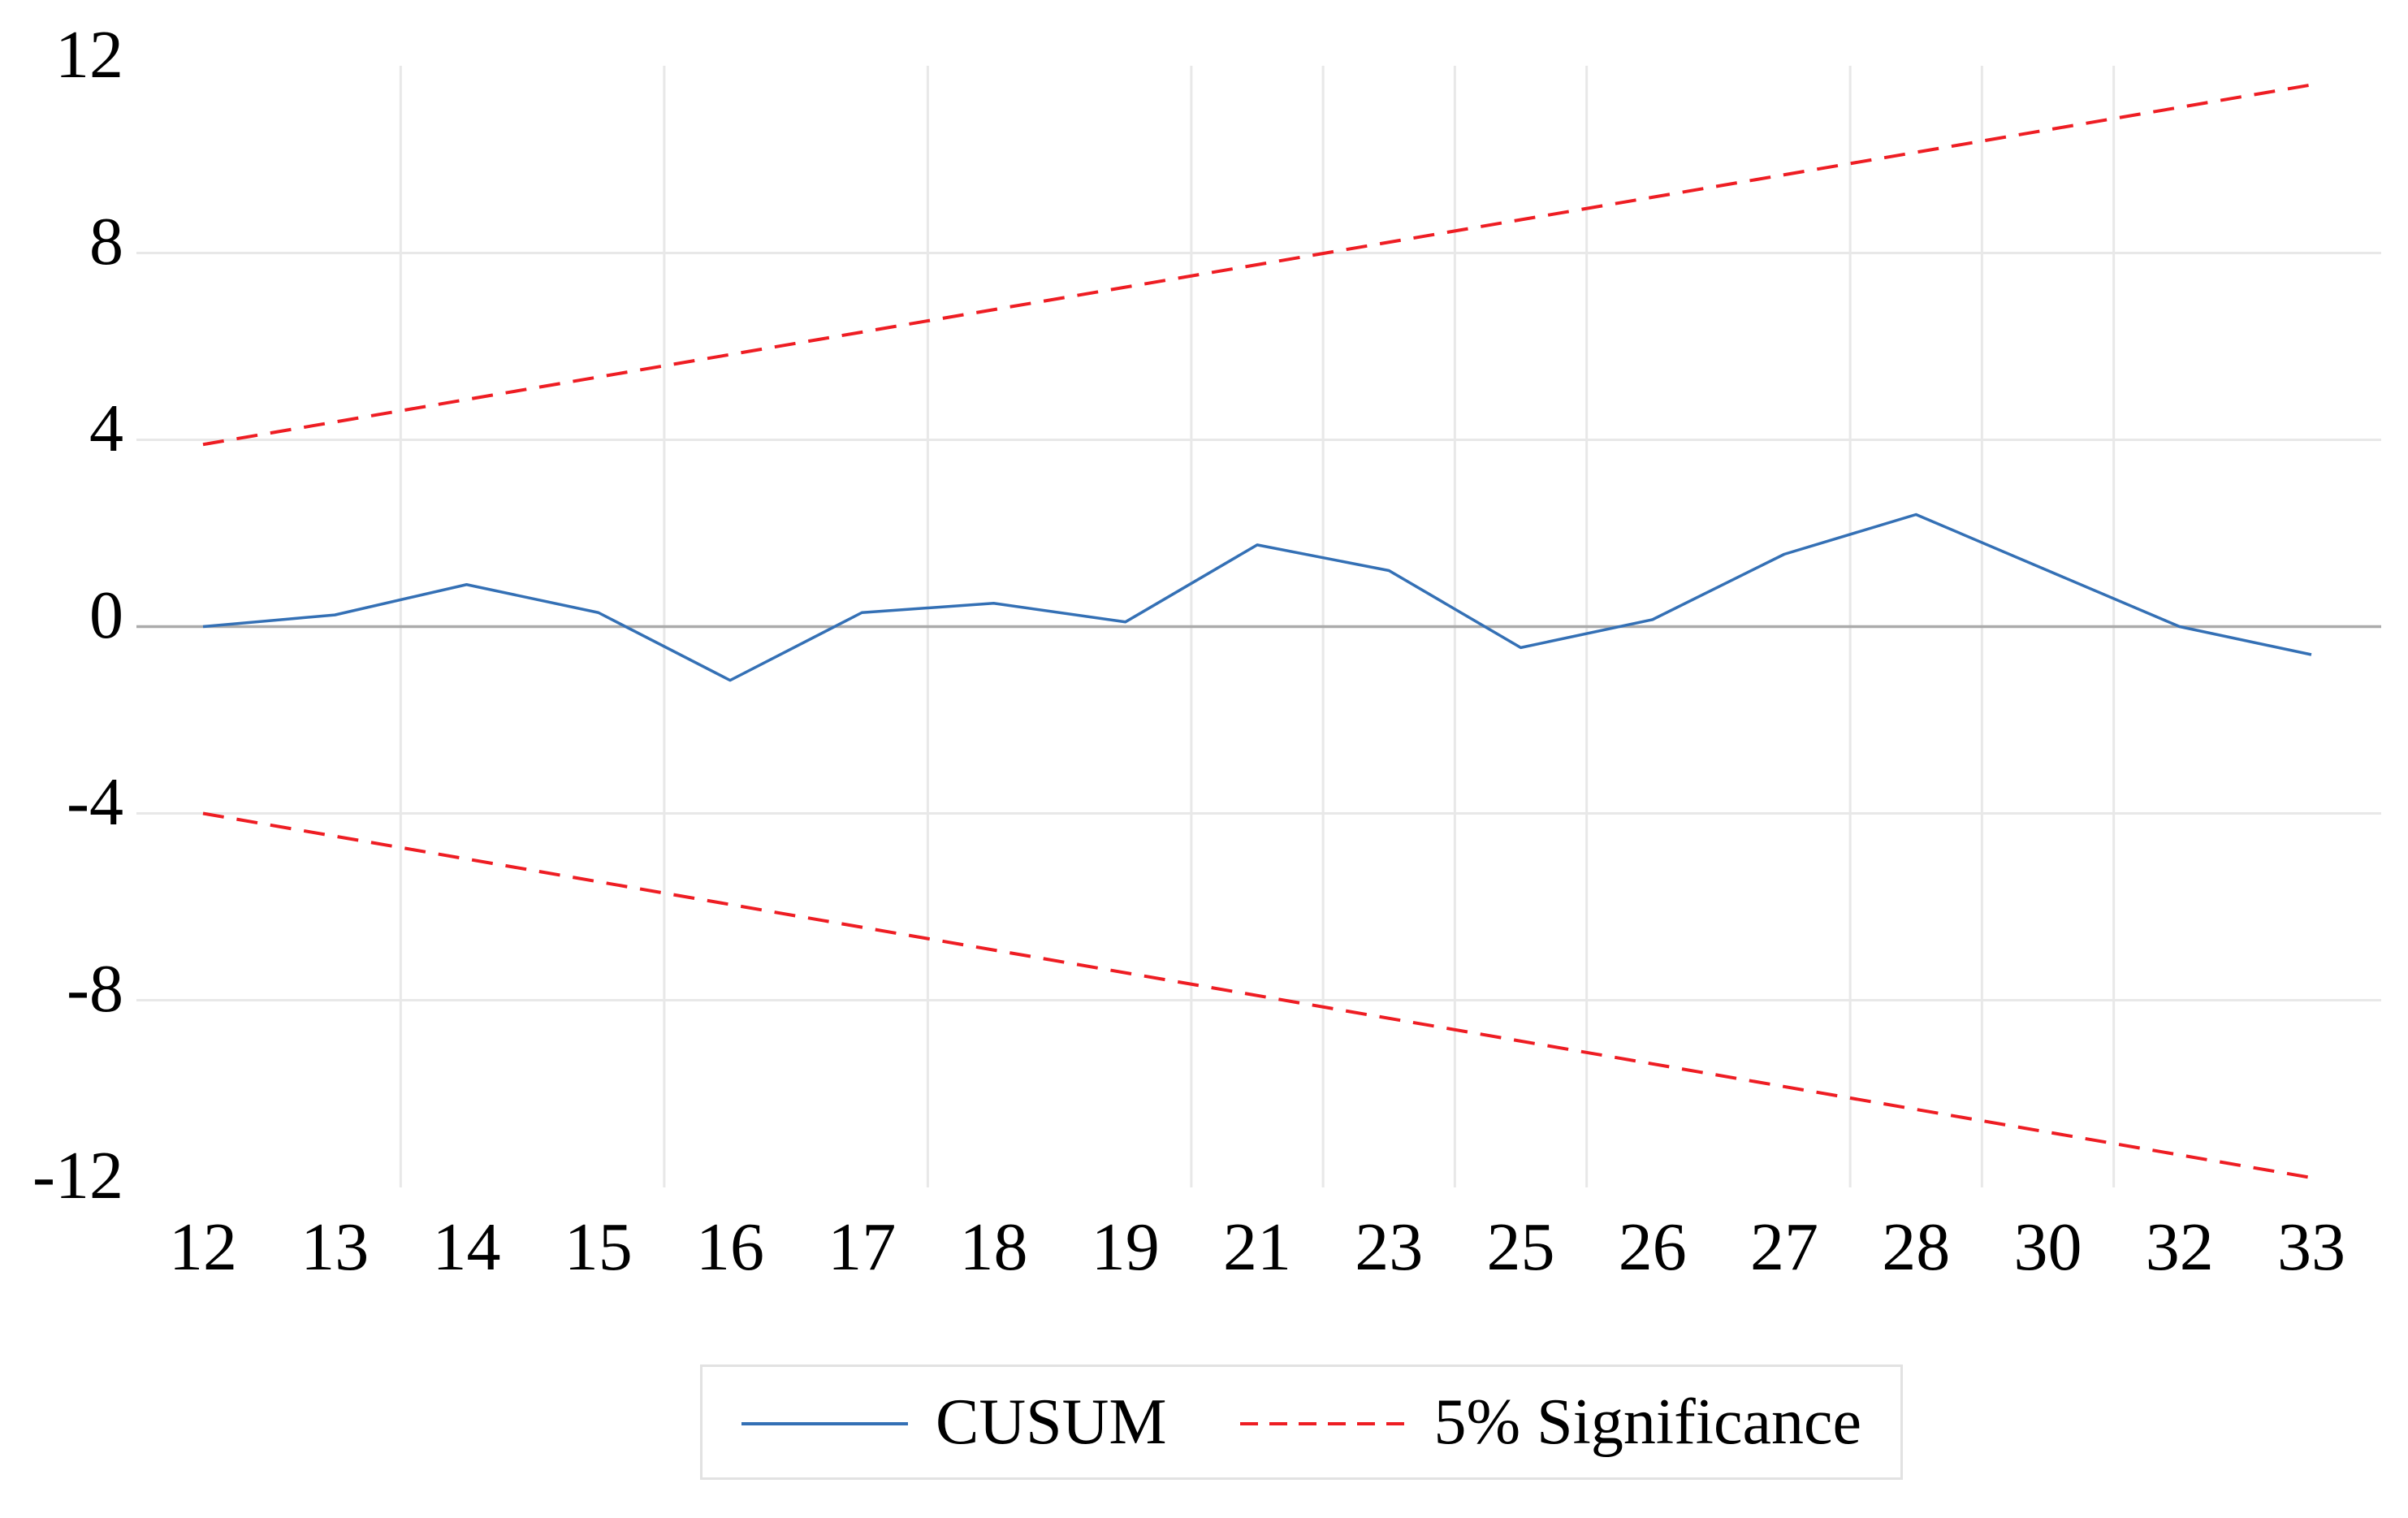 Image resolution: width=2408 pixels, height=1518 pixels. I want to click on x-axis-tick-label: 21, so click(1257, 1247).